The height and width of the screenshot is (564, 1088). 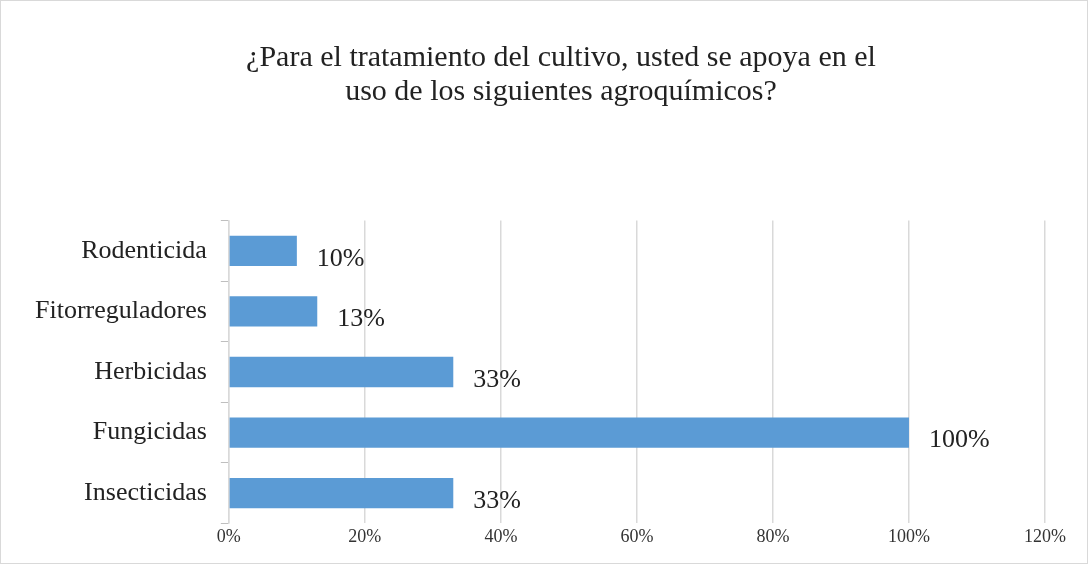 I want to click on x-tick-label: 120%, so click(x=1045, y=535).